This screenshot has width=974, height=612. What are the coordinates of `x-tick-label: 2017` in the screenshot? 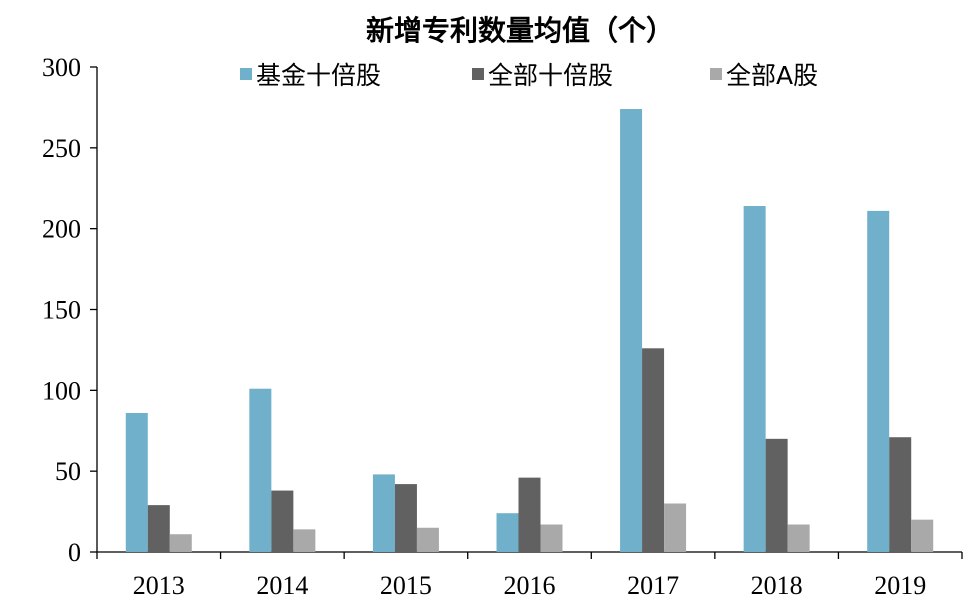 It's located at (653, 585).